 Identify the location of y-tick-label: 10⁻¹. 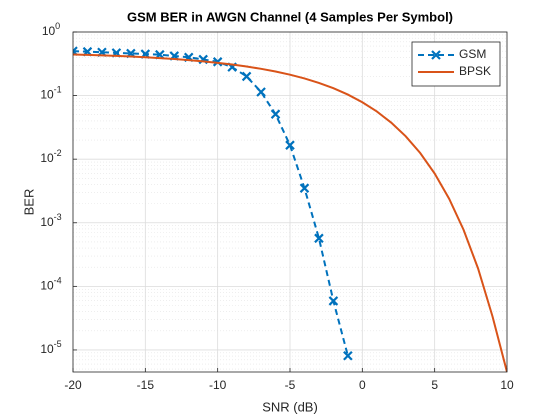
(50, 93).